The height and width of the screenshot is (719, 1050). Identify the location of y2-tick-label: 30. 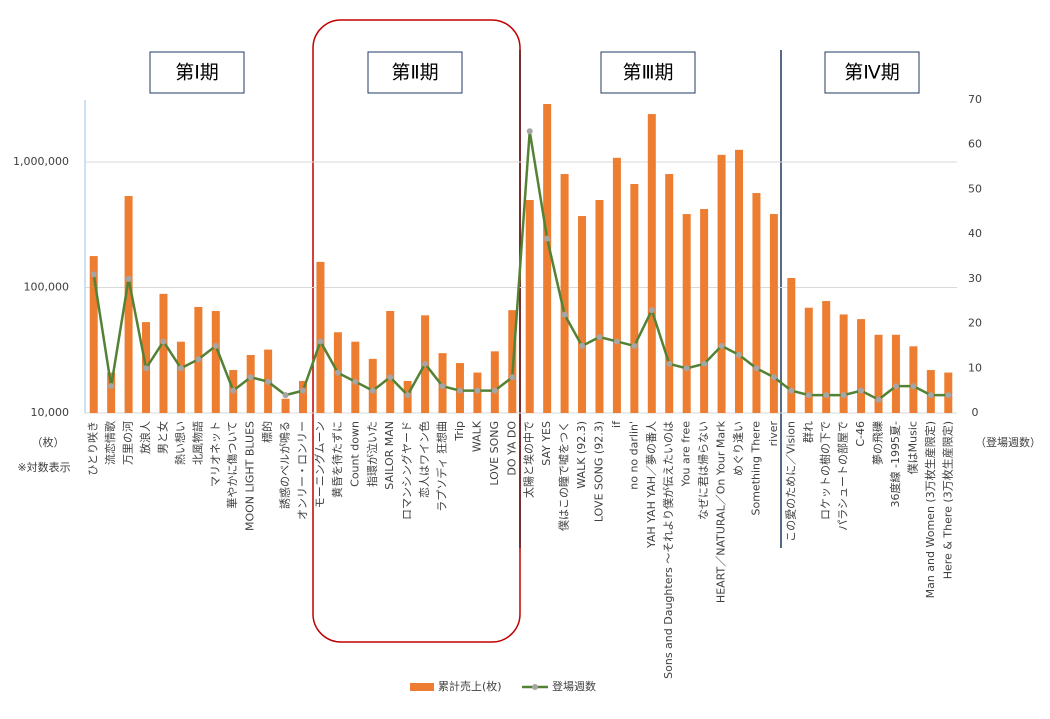
(975, 278).